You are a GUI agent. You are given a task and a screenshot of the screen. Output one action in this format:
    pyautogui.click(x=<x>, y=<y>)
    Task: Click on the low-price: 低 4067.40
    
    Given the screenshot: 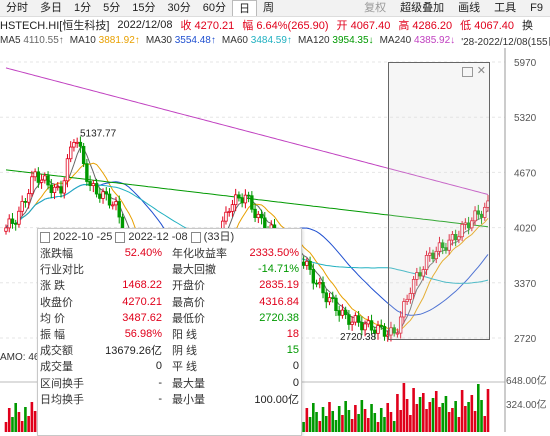 What is the action you would take?
    pyautogui.click(x=487, y=26)
    